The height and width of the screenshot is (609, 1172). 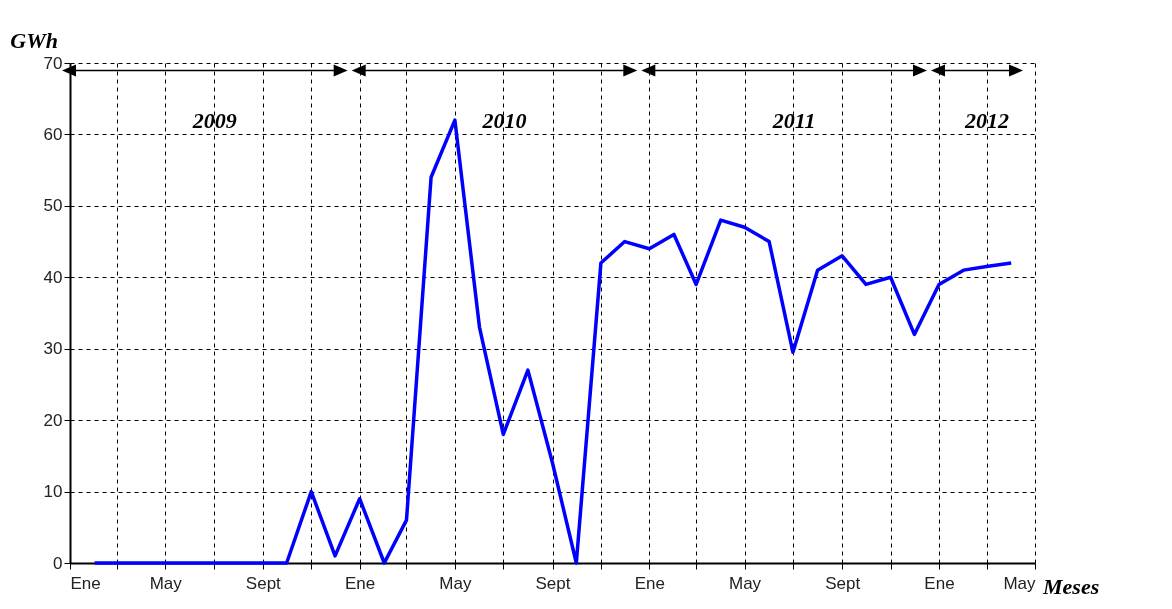 I want to click on x-axis-title: Meses, so click(x=1071, y=586).